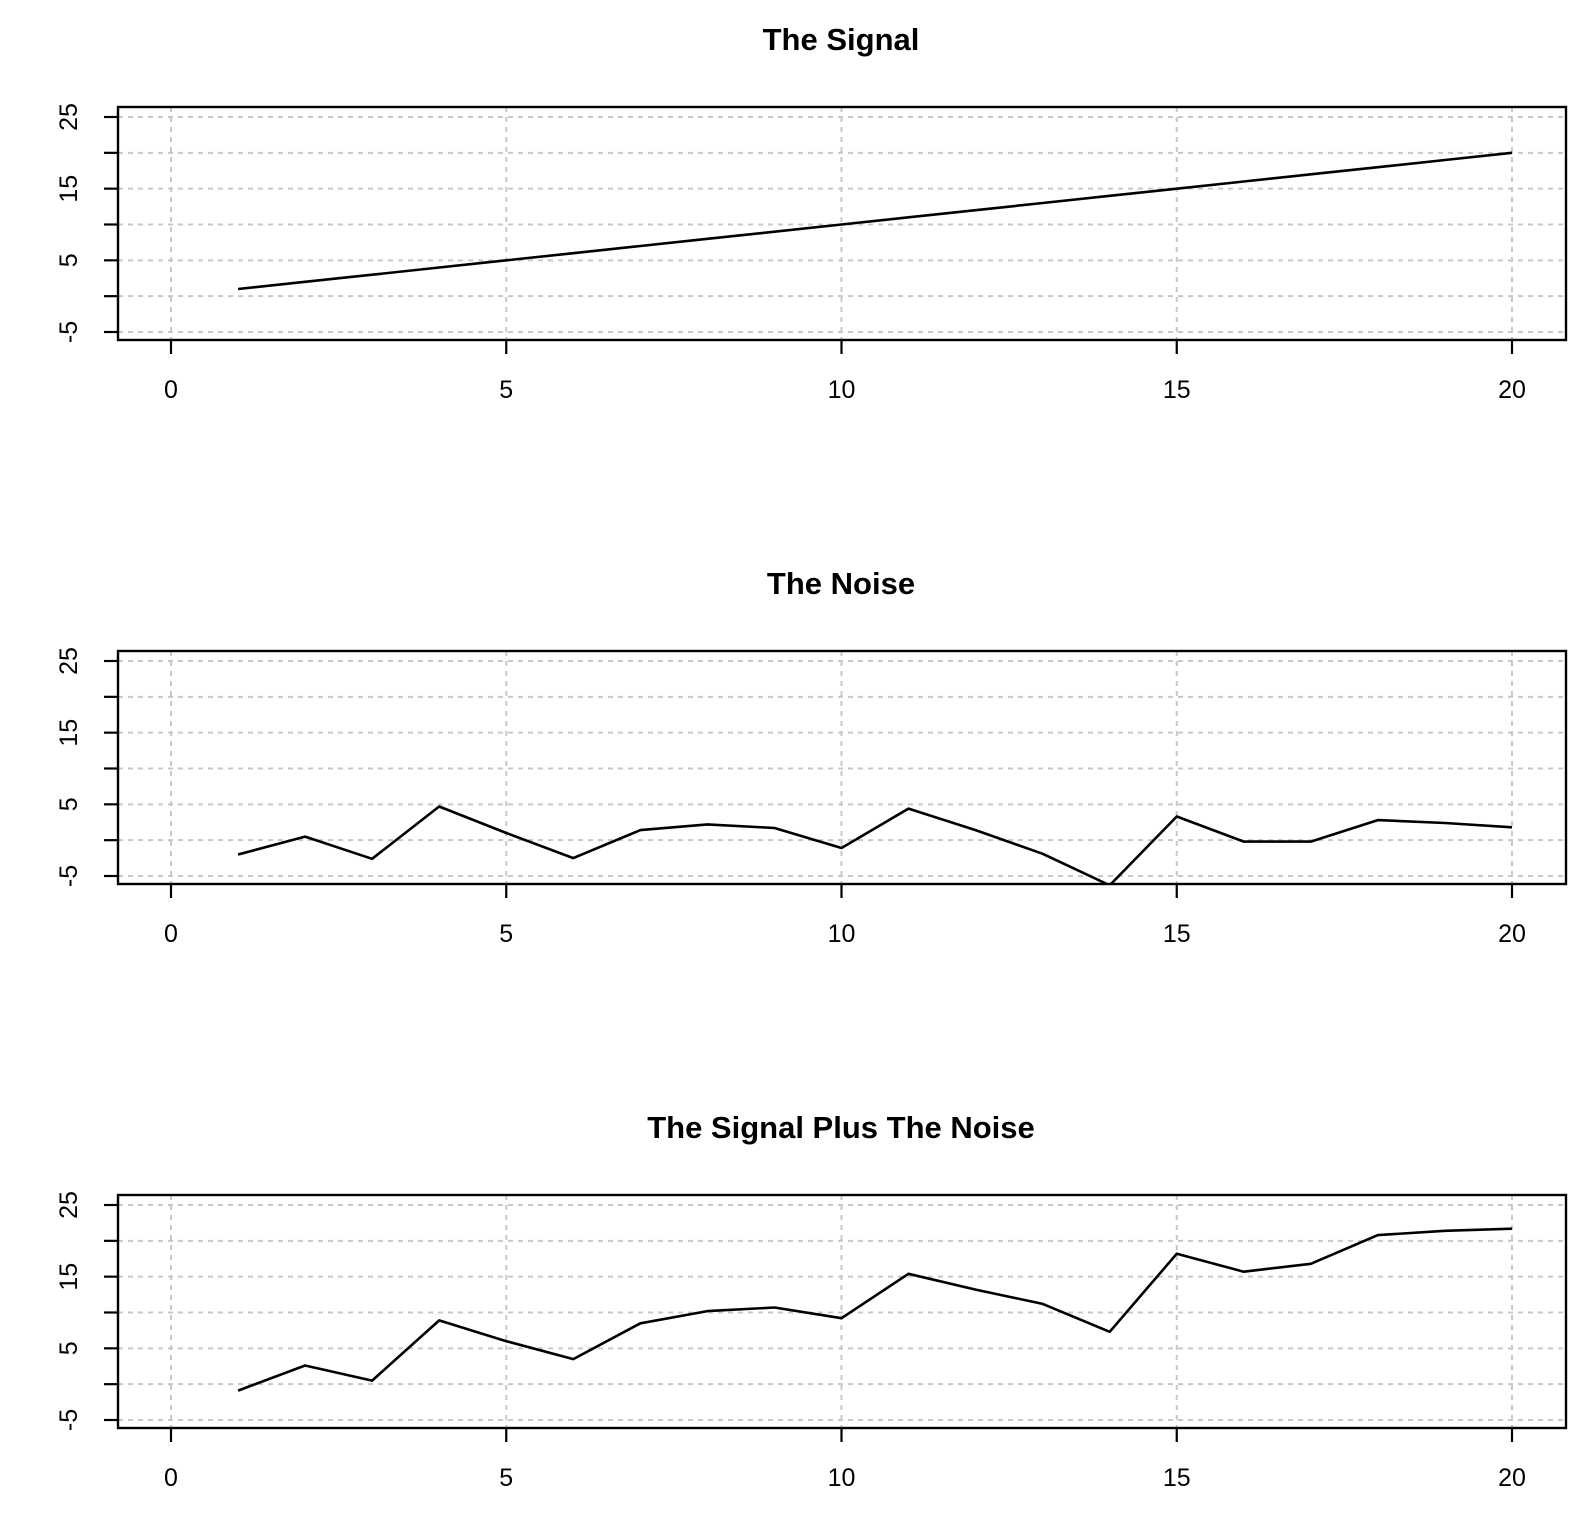 The height and width of the screenshot is (1528, 1596). I want to click on chart-title: The Signal, so click(841, 39).